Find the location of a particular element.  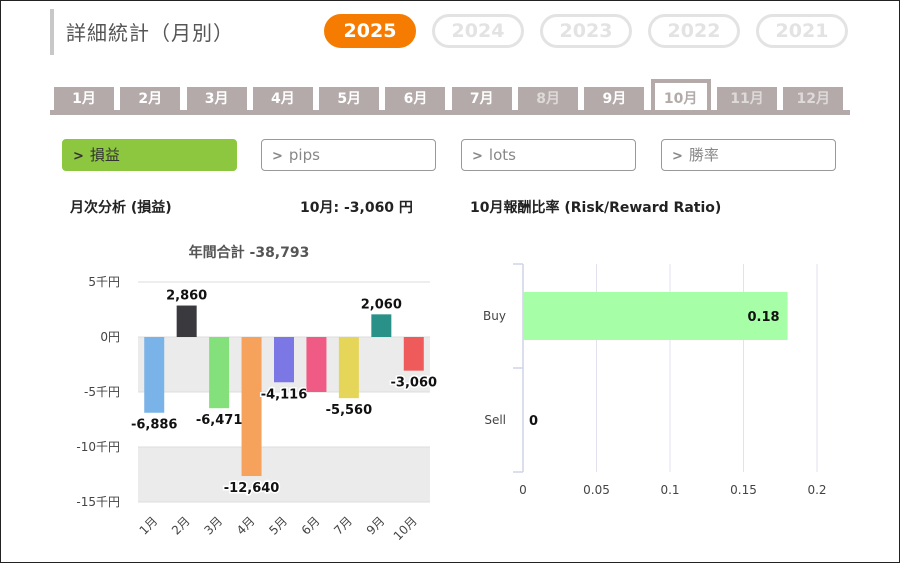

x-tick-label: 0.05 is located at coordinates (596, 490).